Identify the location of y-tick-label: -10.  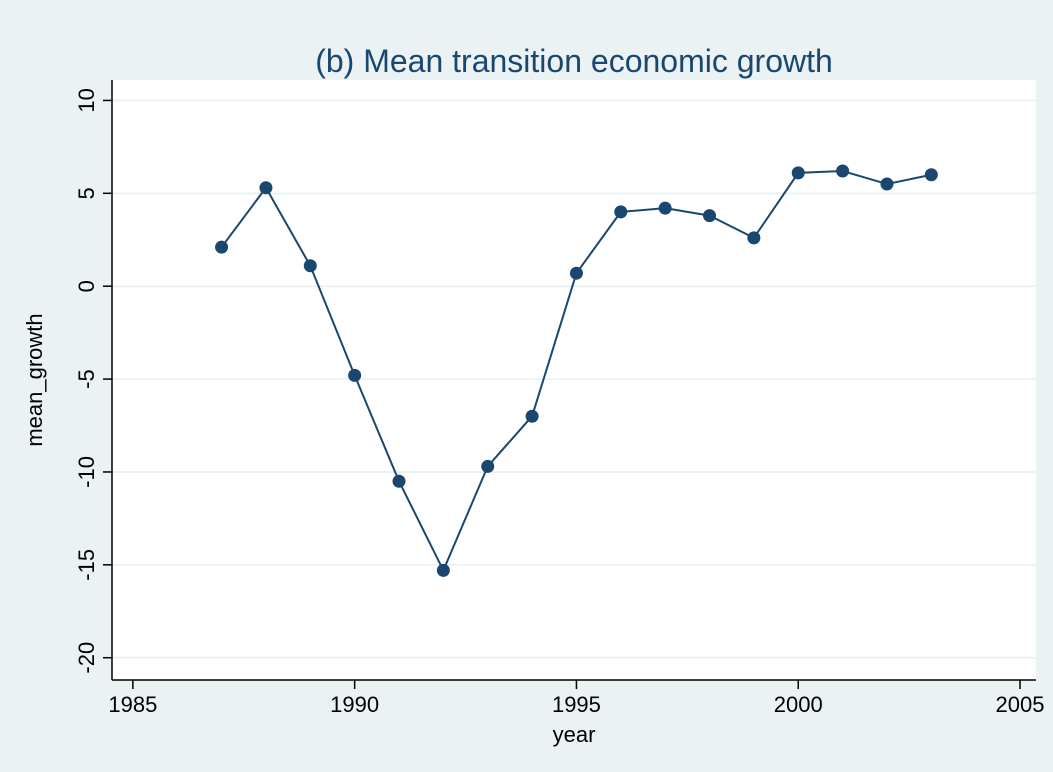
(86, 472).